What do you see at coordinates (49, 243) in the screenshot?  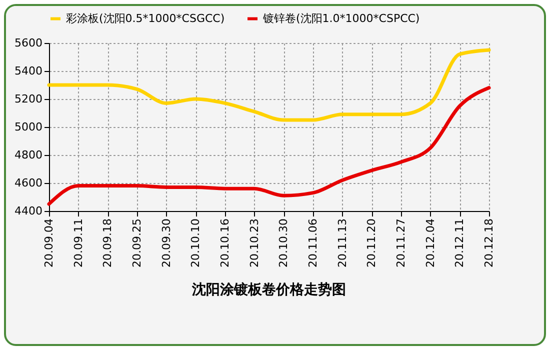 I see `x-tick-label: 20.09.04` at bounding box center [49, 243].